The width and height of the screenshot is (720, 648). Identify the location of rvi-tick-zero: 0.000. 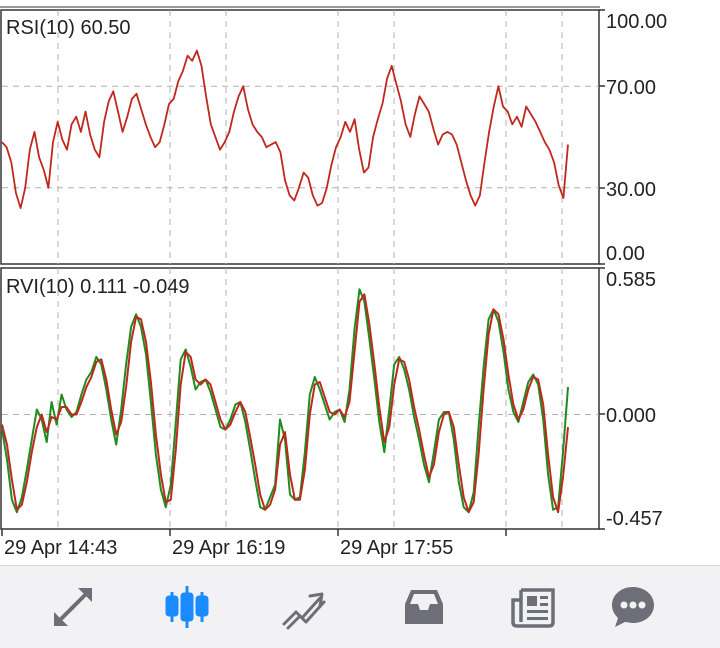
(631, 416).